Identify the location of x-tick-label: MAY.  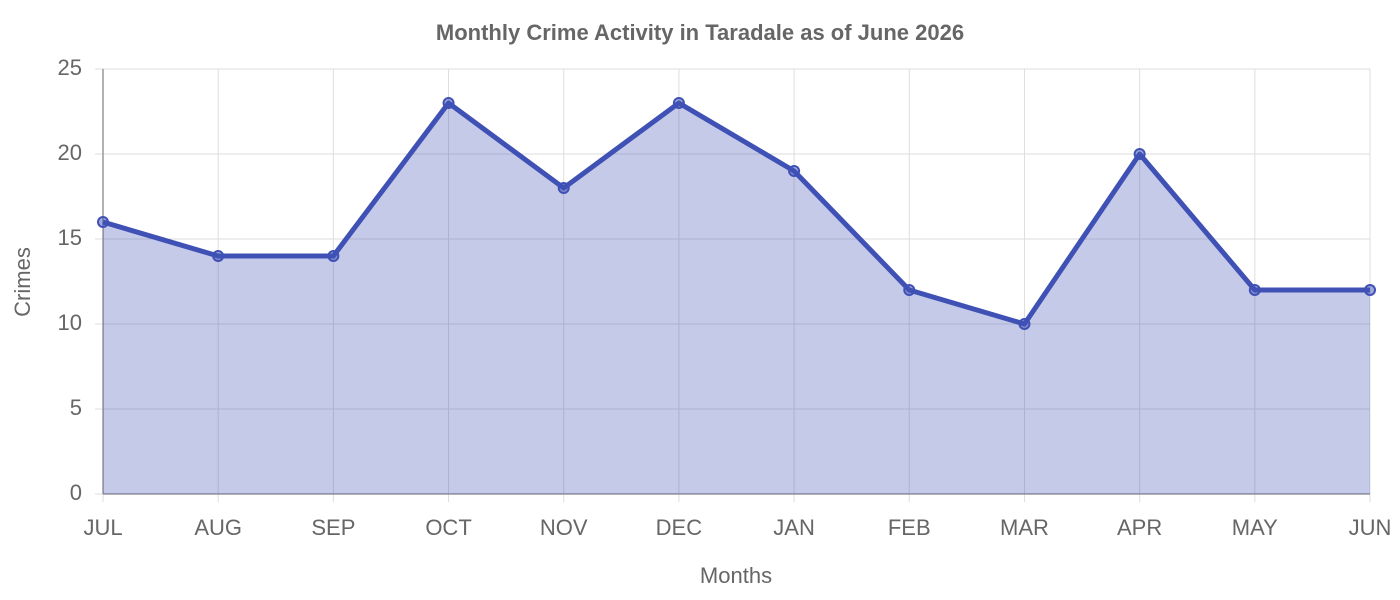
(1255, 527).